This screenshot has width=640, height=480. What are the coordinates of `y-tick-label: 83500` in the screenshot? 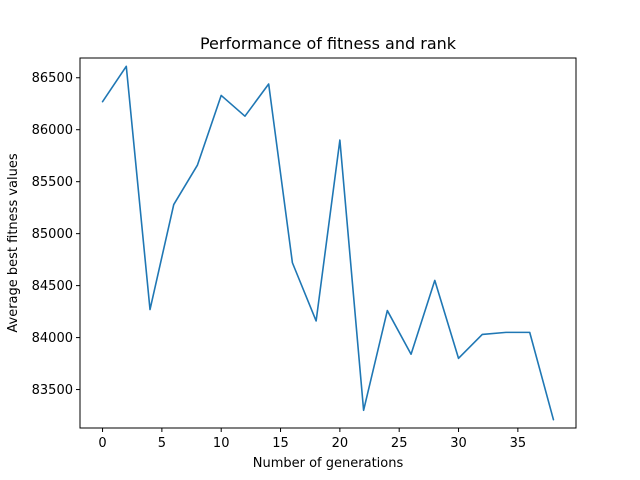 It's located at (52, 390).